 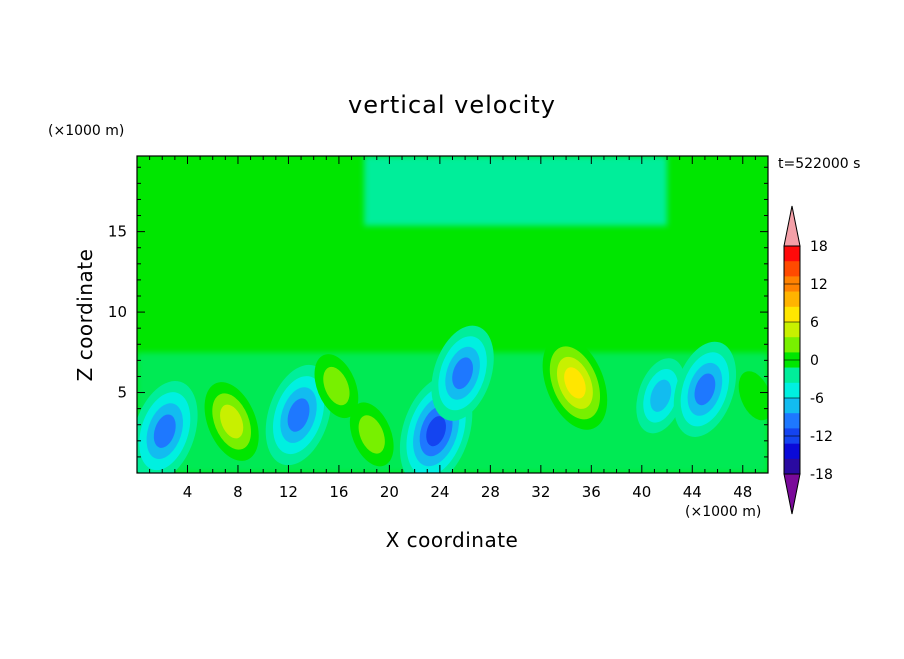 What do you see at coordinates (117, 312) in the screenshot?
I see `y-tick-label: 10` at bounding box center [117, 312].